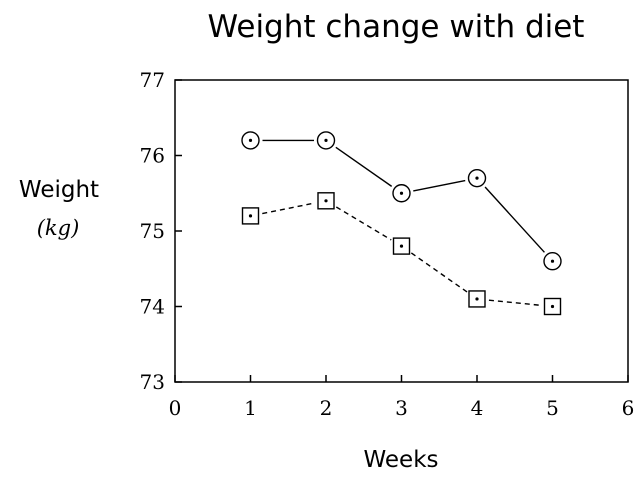 The width and height of the screenshot is (635, 478). I want to click on y-tick-label: 75, so click(152, 231).